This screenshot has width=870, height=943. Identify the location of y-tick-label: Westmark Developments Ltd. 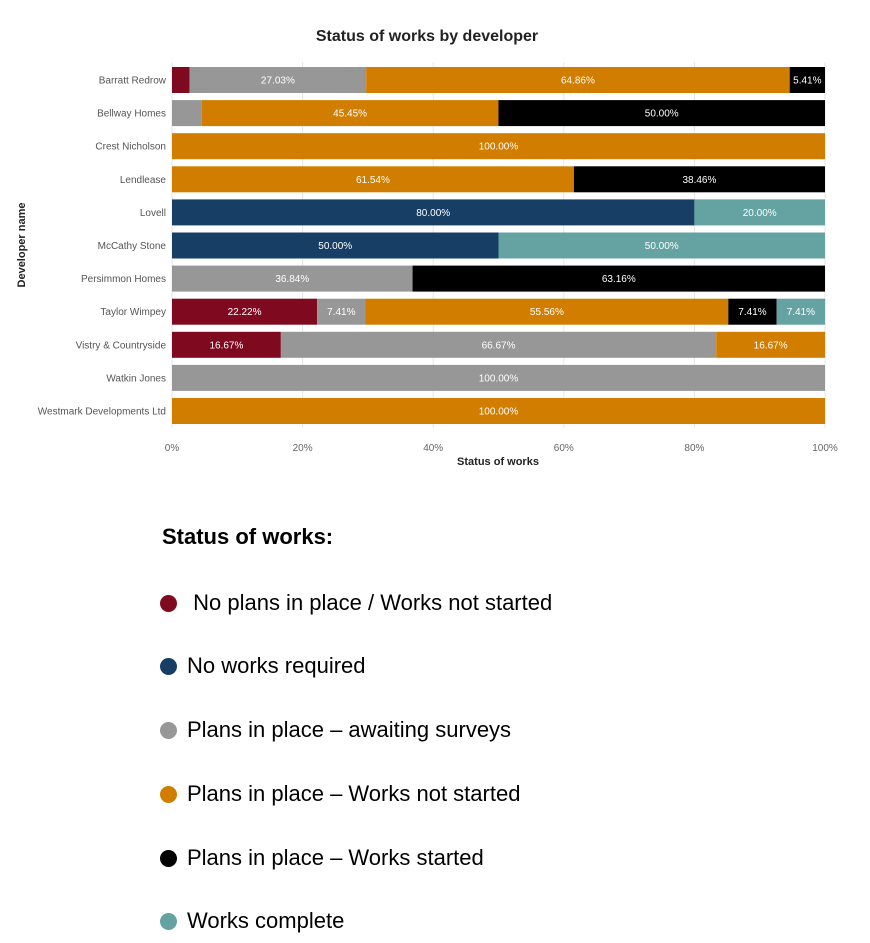
(102, 412).